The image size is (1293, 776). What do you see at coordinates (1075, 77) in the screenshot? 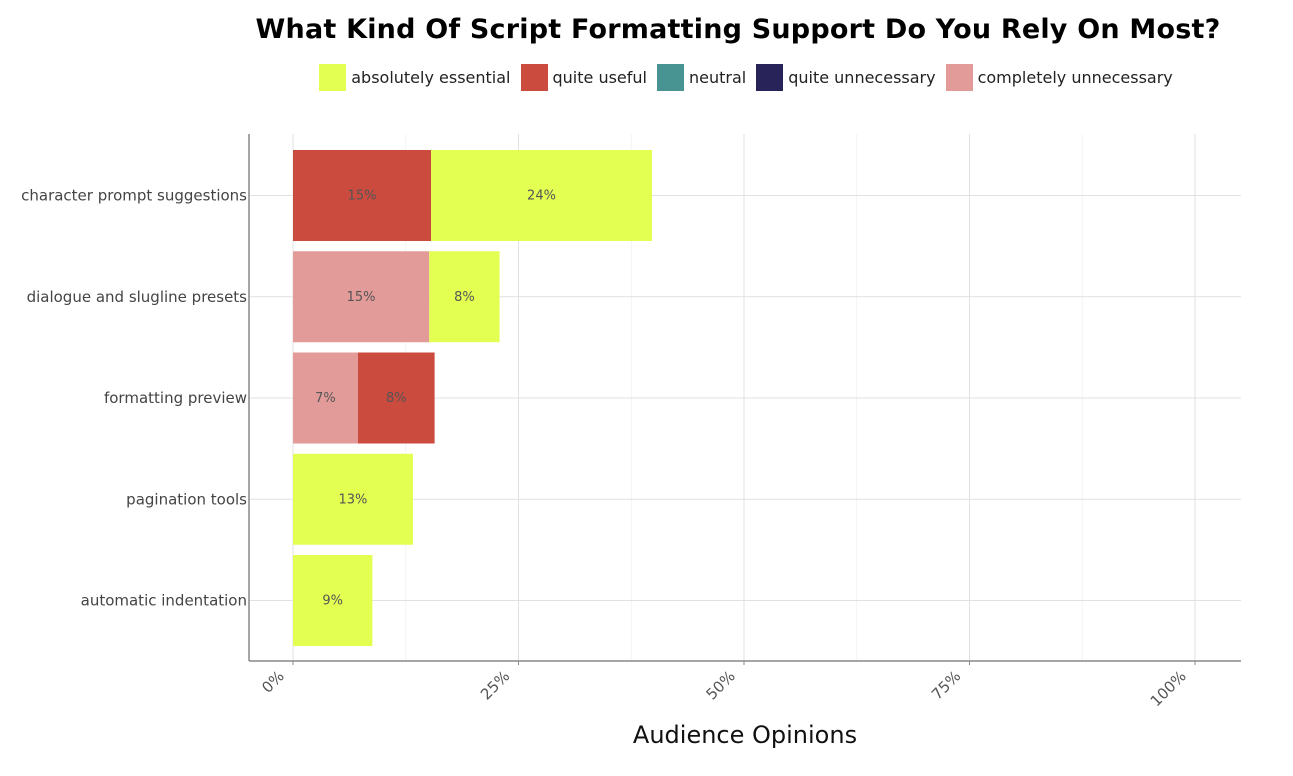
I see `legend-label: completely unnecessary` at bounding box center [1075, 77].